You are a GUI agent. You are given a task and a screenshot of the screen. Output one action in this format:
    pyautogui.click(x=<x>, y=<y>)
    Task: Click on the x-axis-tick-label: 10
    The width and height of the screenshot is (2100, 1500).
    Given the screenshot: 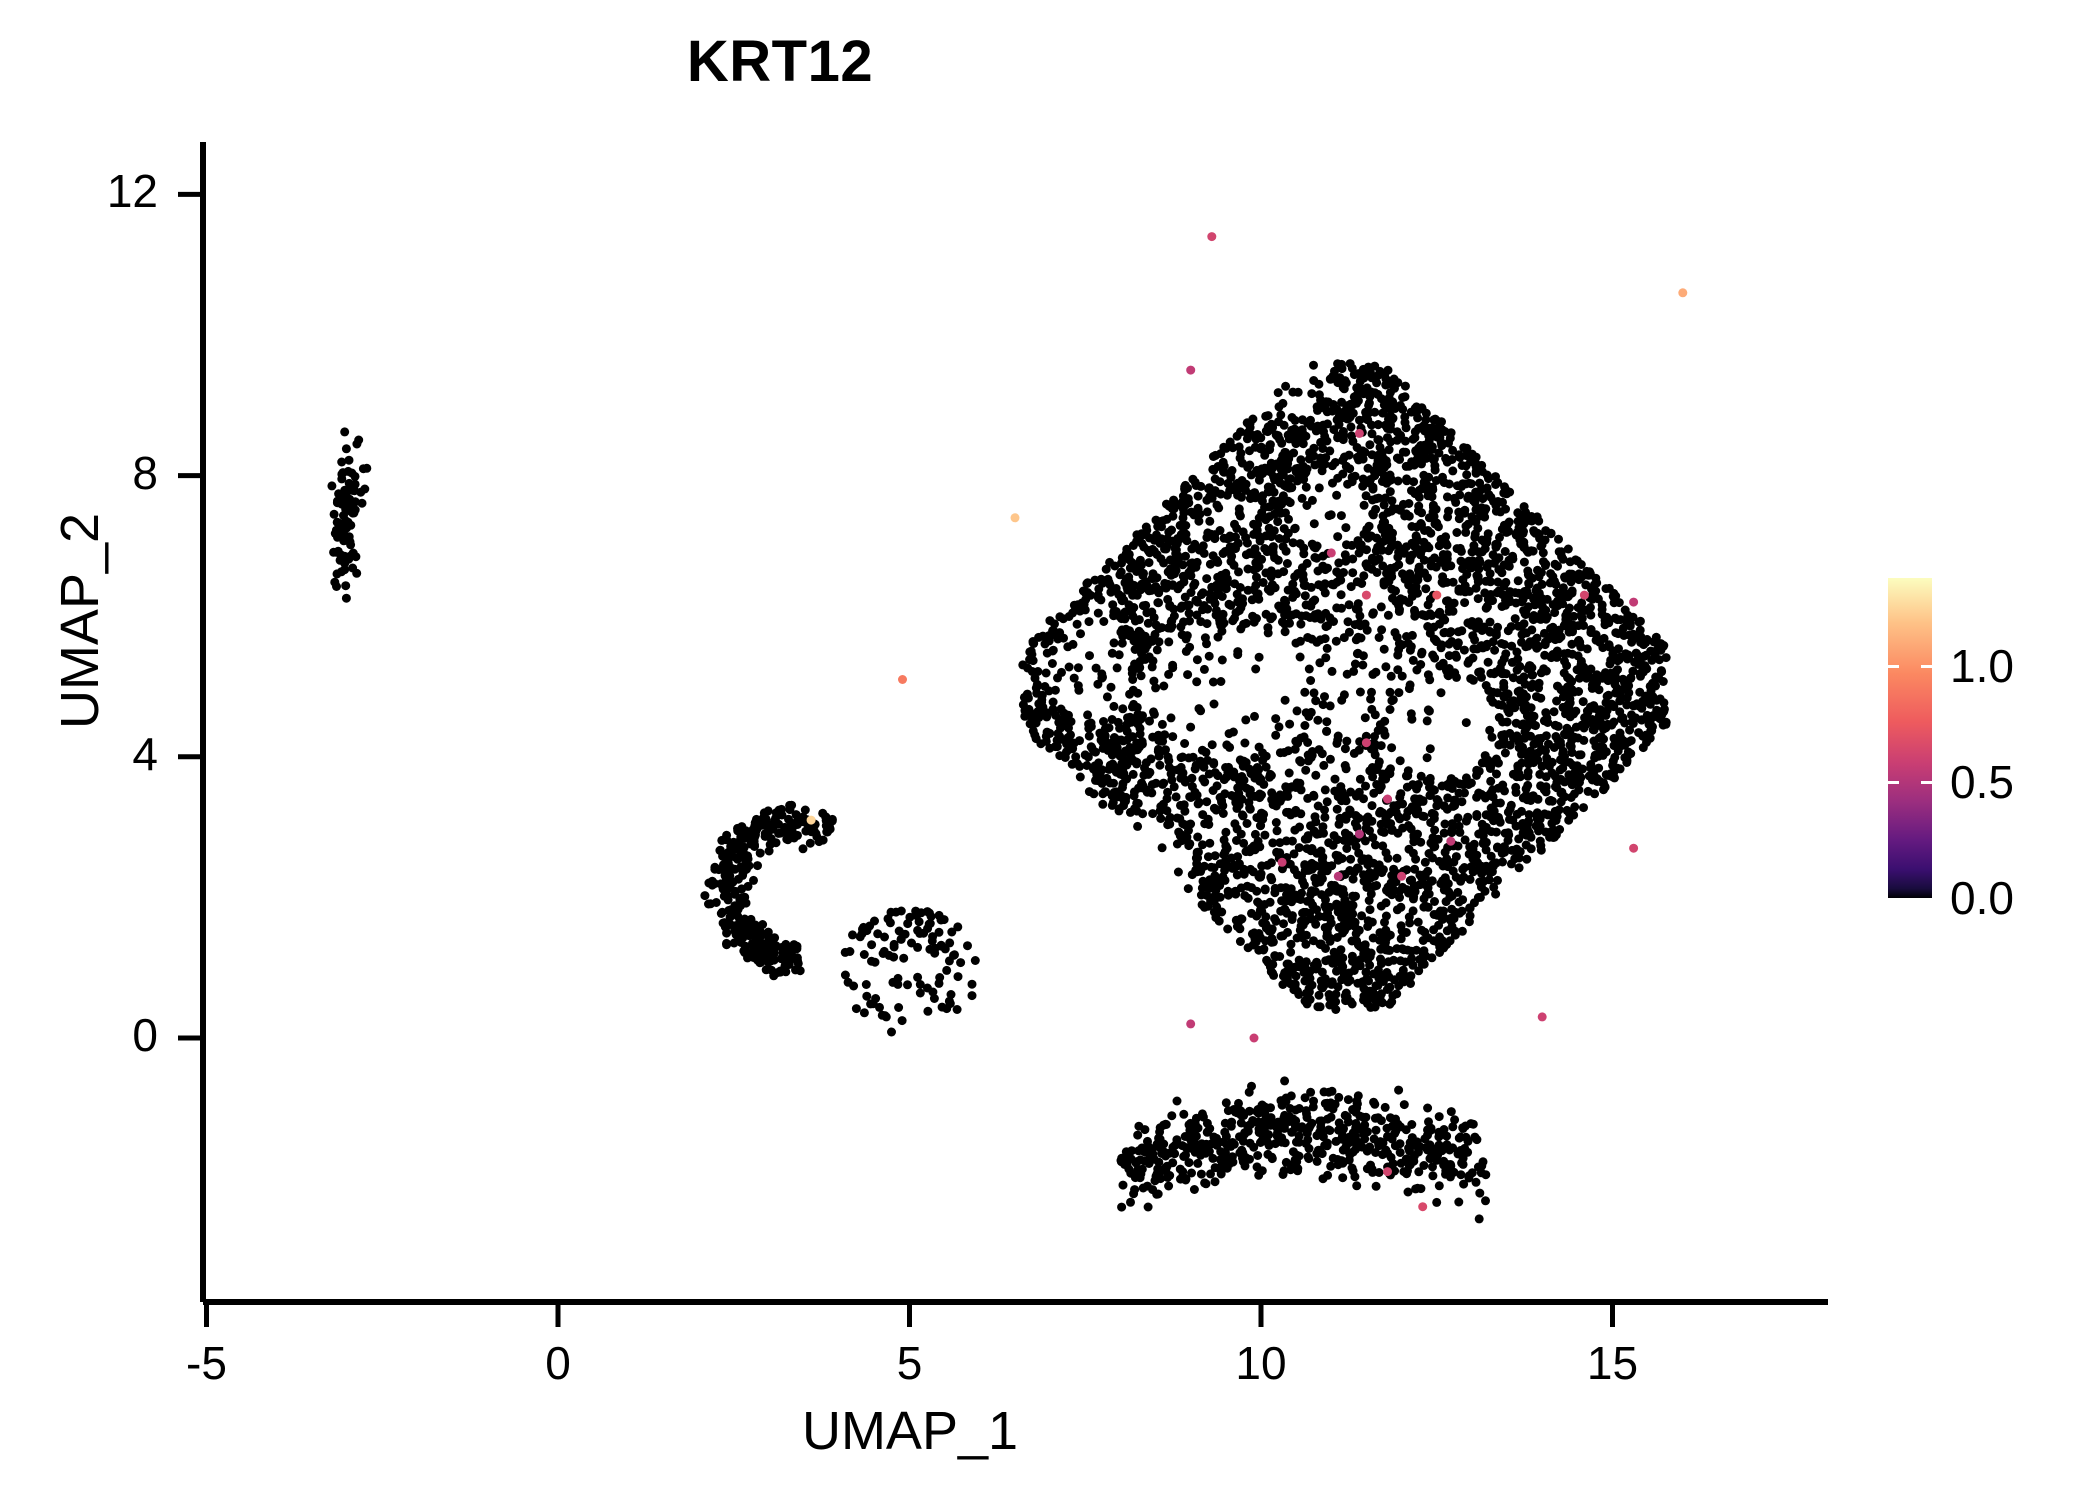 What is the action you would take?
    pyautogui.click(x=1261, y=1363)
    